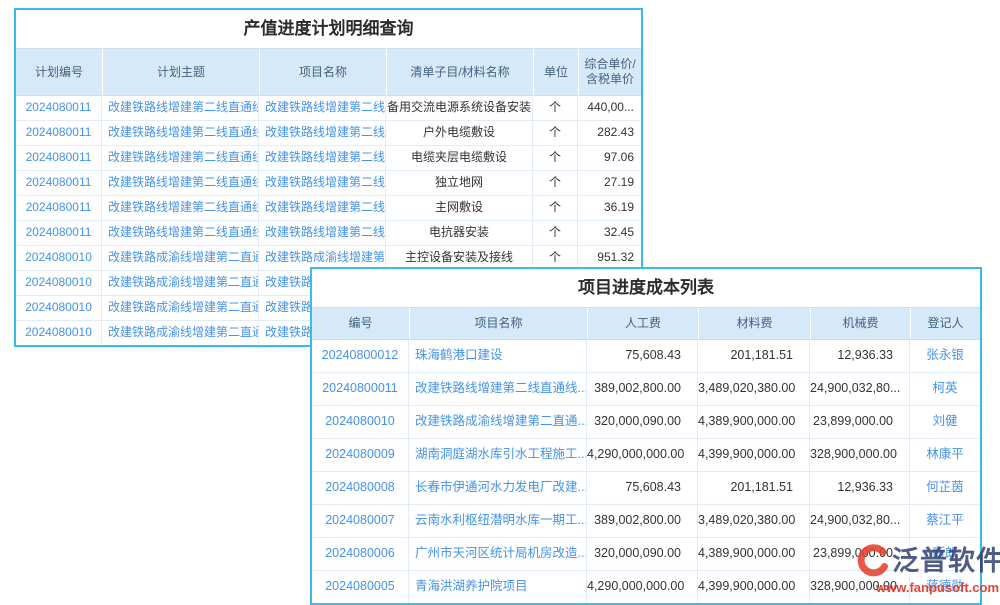 The image size is (1000, 605). I want to click on cell-unit-price: 282.43, so click(615, 132).